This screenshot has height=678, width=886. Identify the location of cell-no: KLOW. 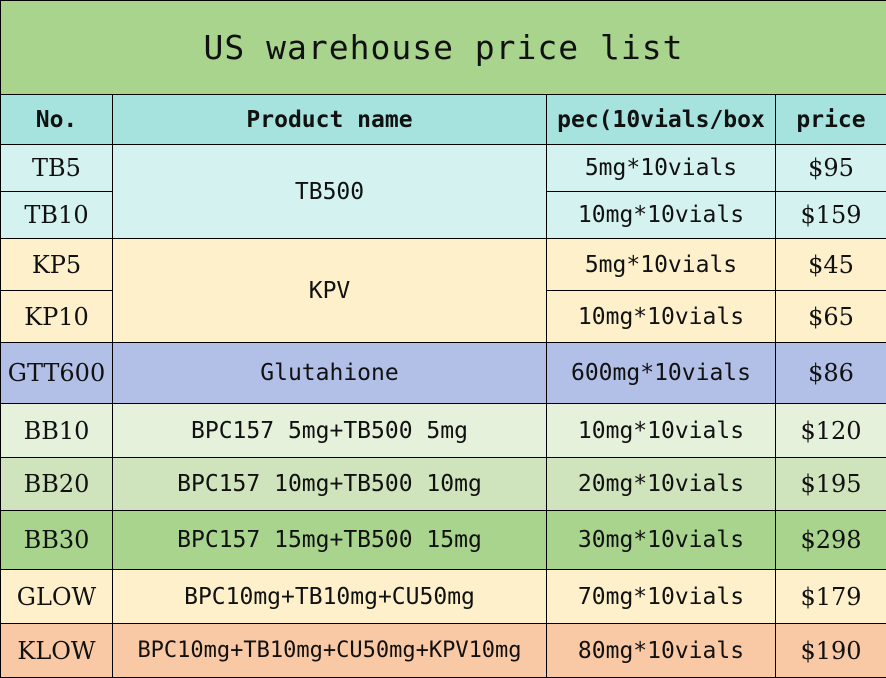
(57, 651).